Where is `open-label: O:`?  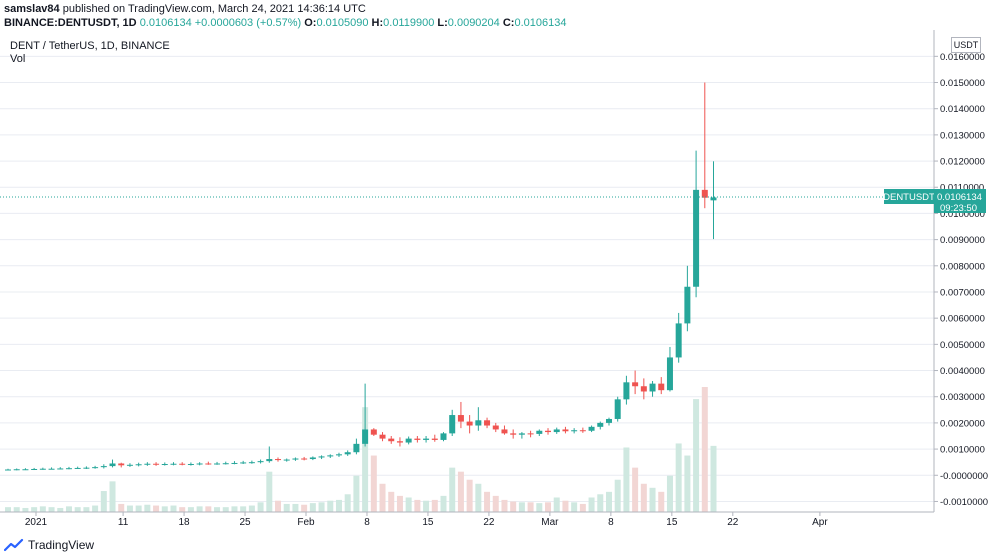
open-label: O: is located at coordinates (310, 23).